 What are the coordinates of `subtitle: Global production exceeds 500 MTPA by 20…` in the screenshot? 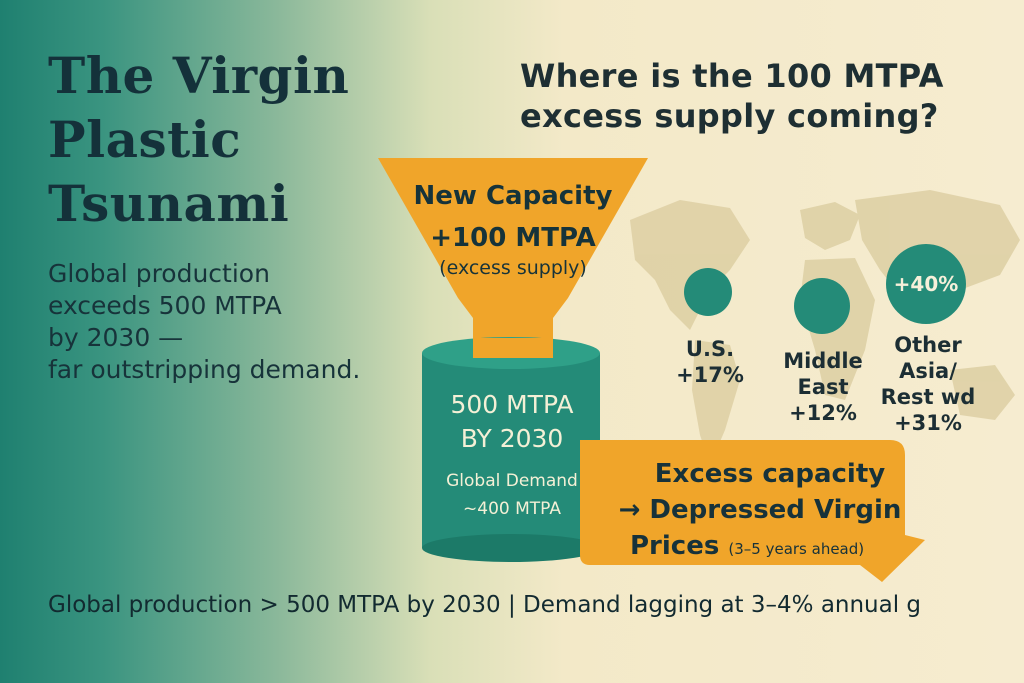 It's located at (238, 322).